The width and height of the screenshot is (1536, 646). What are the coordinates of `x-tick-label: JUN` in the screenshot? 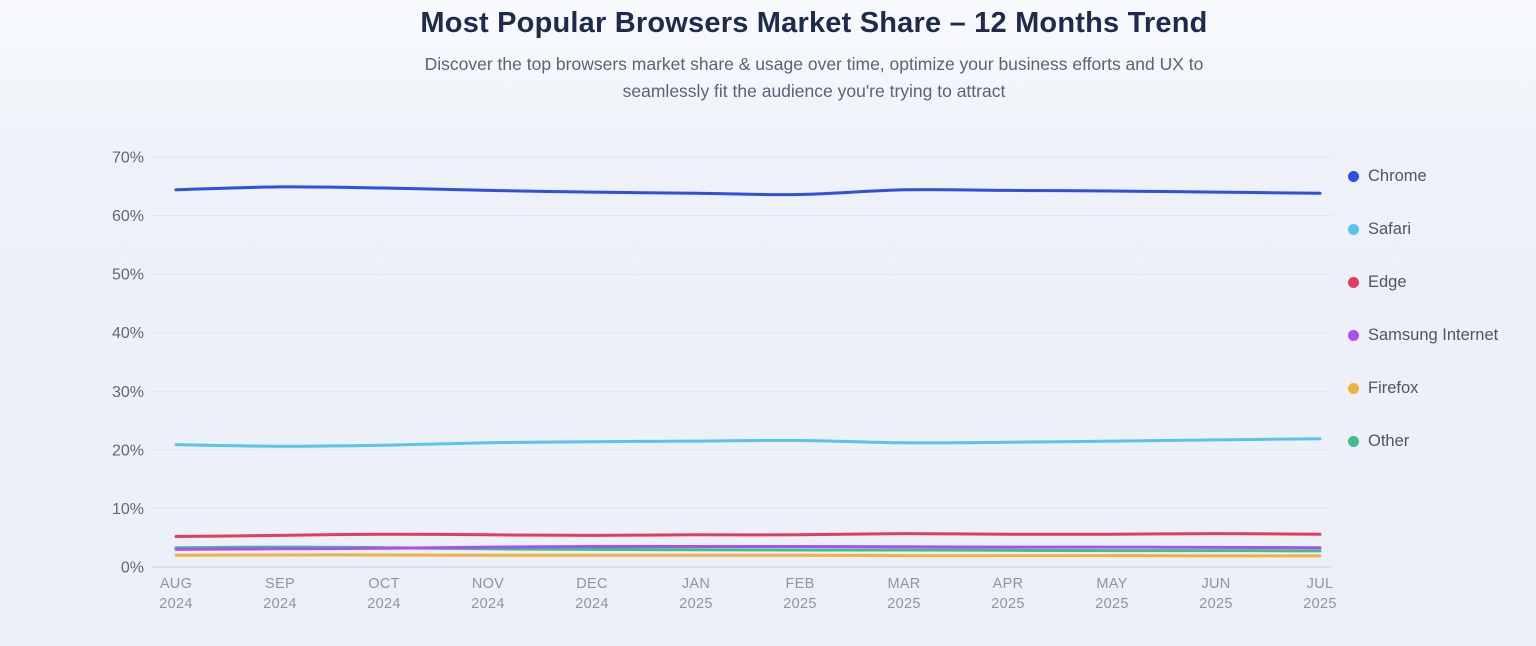 It's located at (1215, 584).